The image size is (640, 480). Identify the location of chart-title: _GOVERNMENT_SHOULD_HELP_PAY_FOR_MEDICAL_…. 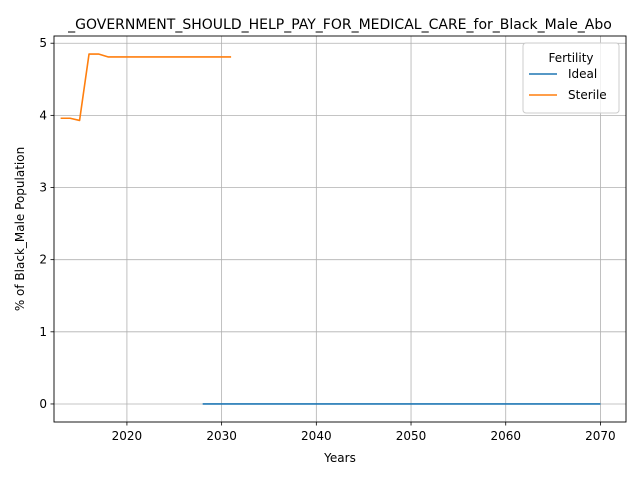
(339, 25).